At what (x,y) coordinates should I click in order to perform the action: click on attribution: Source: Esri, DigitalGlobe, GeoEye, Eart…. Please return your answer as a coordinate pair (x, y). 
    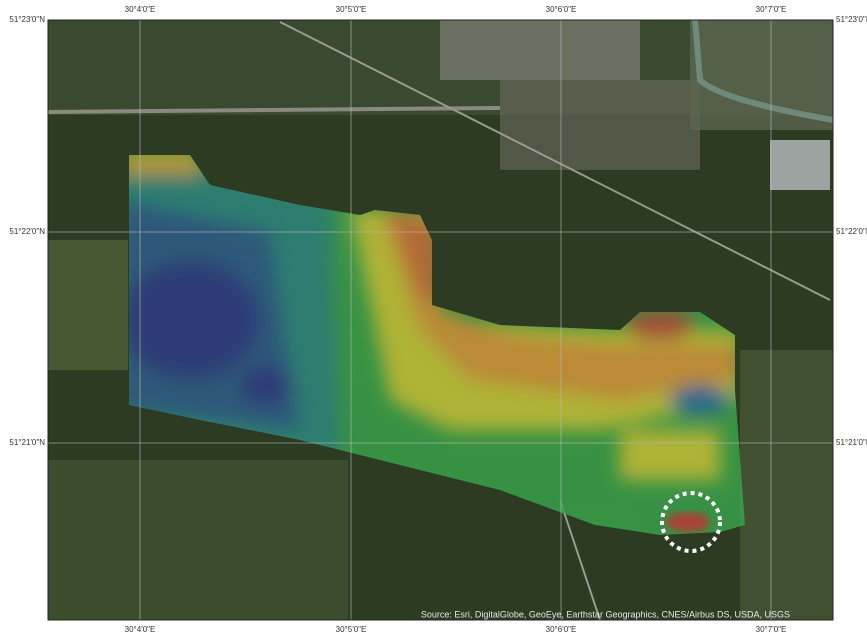
    Looking at the image, I should click on (605, 614).